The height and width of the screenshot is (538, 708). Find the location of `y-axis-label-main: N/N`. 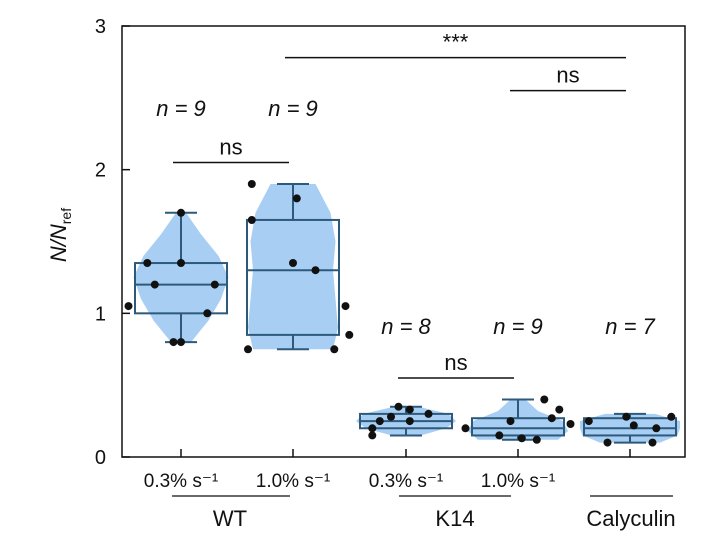

y-axis-label-main: N/N is located at coordinates (58, 243).